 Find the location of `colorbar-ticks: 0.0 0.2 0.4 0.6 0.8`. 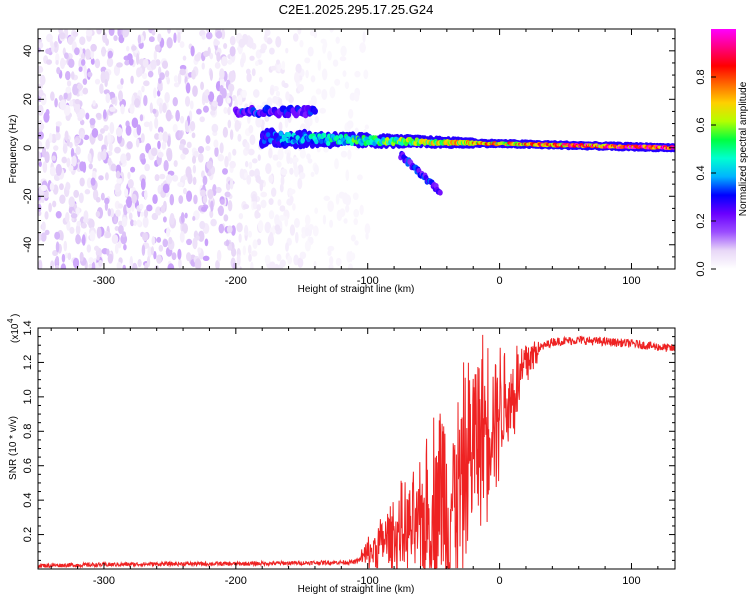

colorbar-ticks: 0.0 0.2 0.4 0.6 0.8 is located at coordinates (705, 173).